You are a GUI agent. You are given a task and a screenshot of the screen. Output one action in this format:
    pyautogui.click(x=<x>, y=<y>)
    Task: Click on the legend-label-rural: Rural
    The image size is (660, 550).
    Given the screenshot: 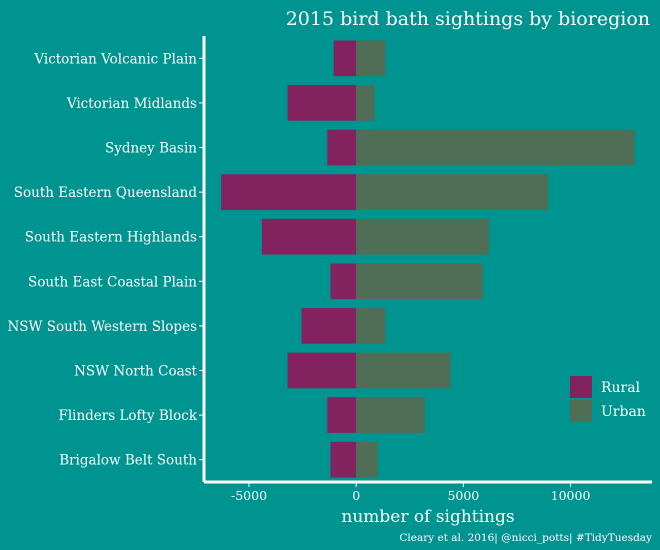 What is the action you would take?
    pyautogui.click(x=621, y=388)
    